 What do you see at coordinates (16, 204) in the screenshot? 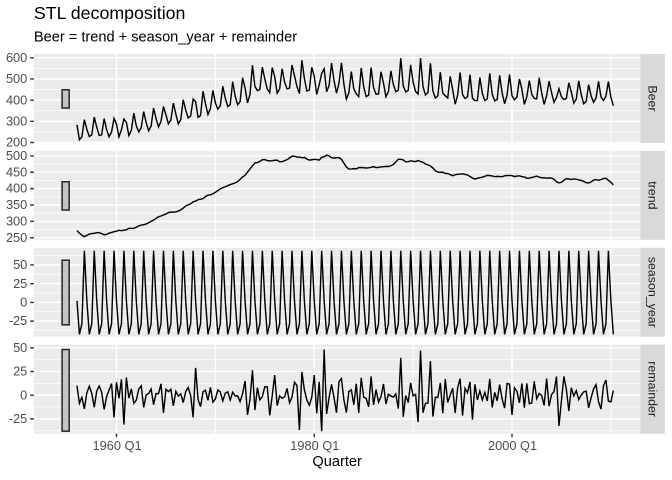
I see `svg-text: 350` at bounding box center [16, 204].